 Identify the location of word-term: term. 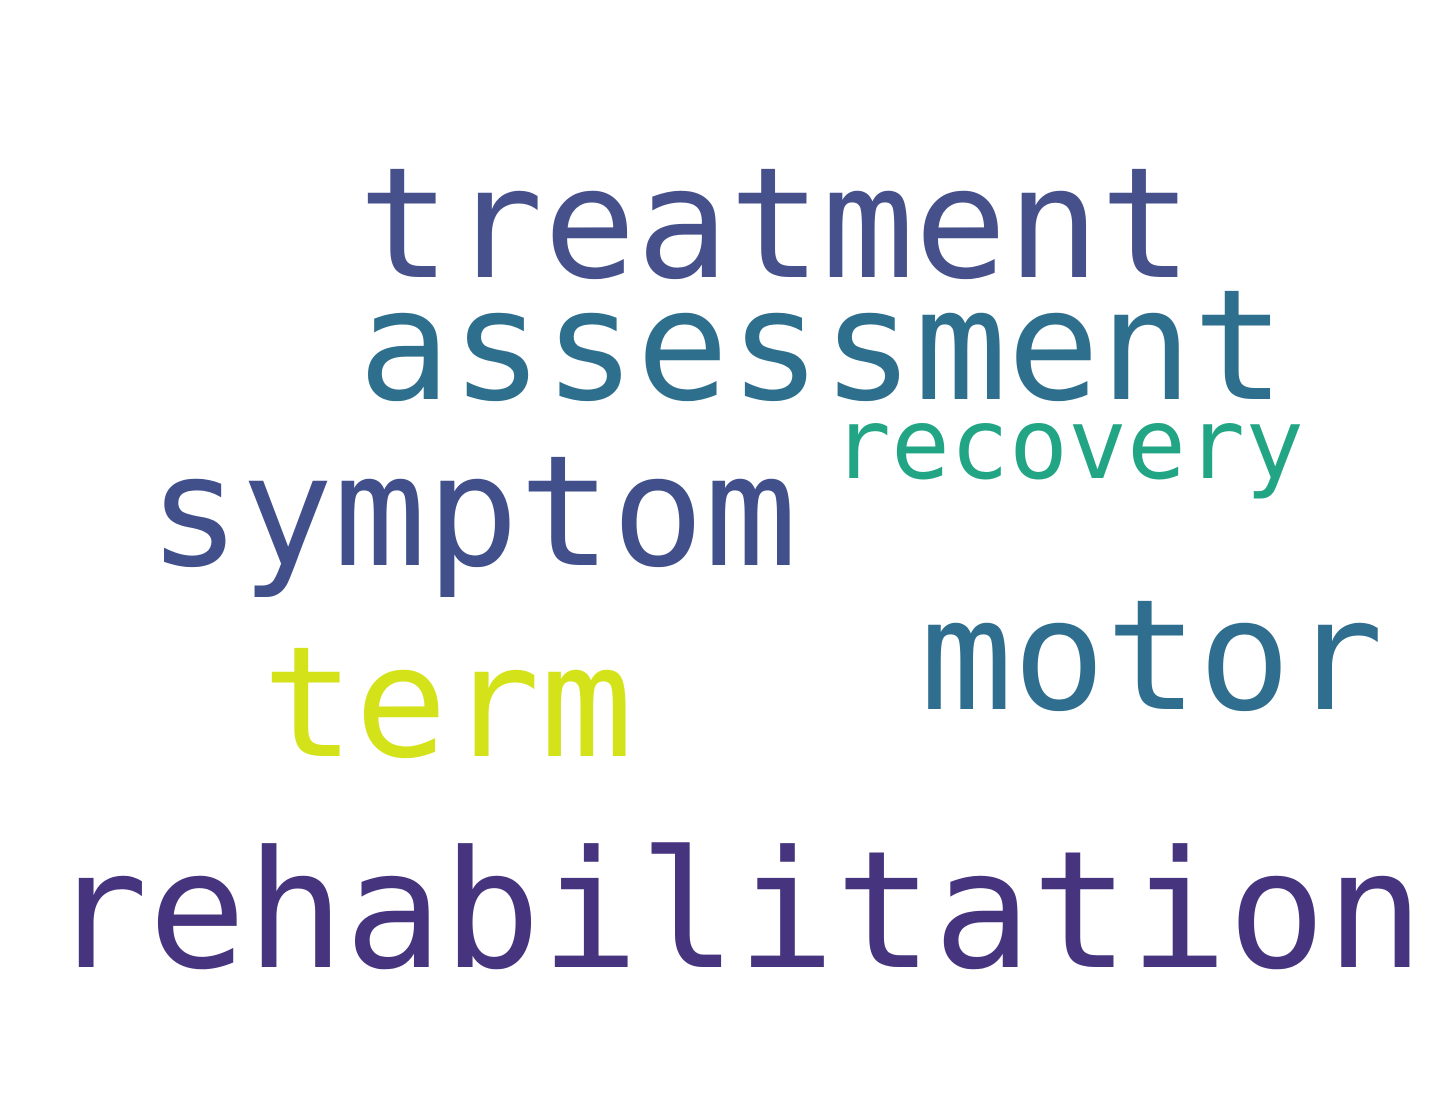
(447, 703).